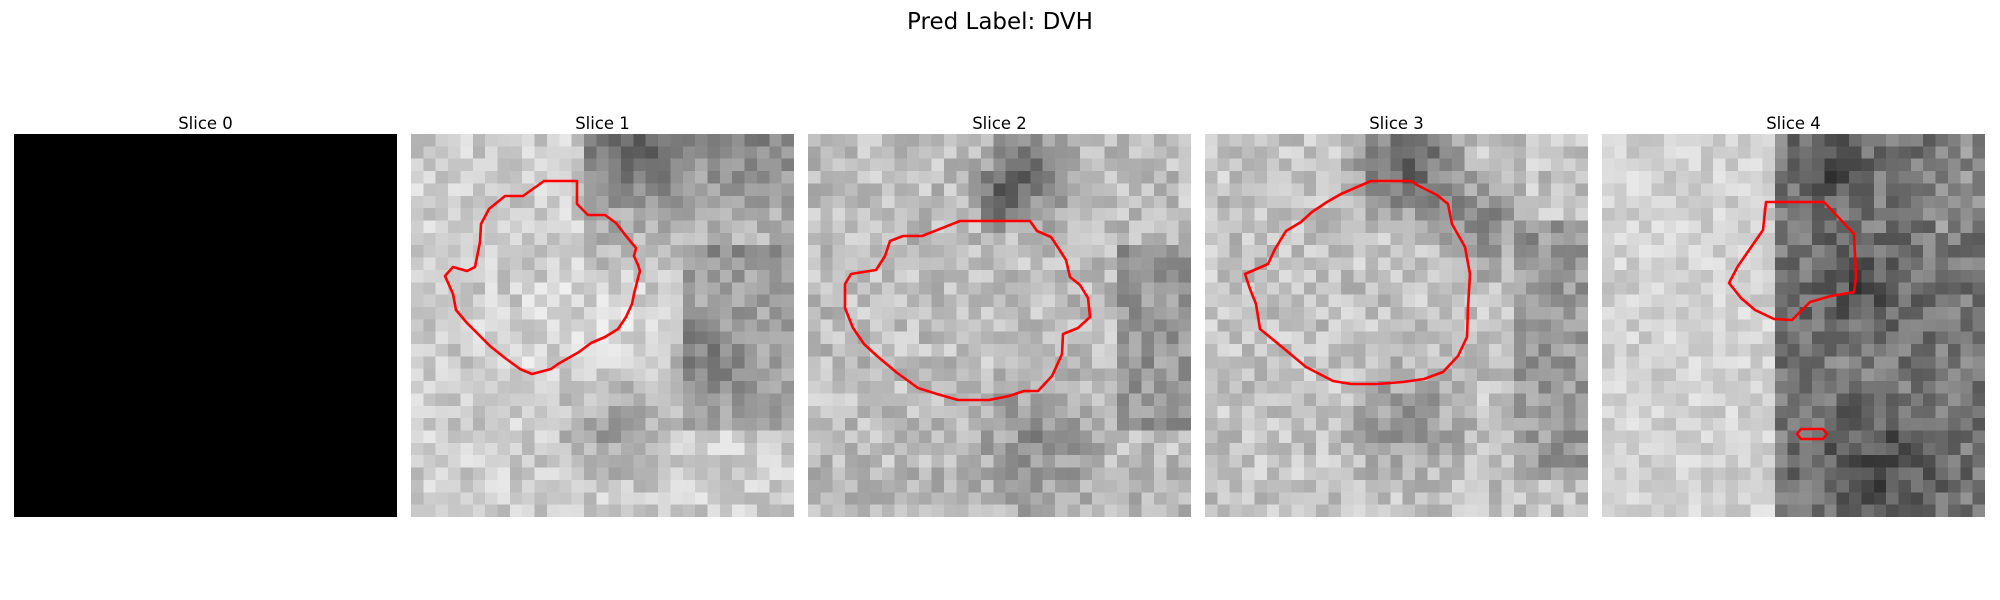 The height and width of the screenshot is (600, 2000). I want to click on contour-line-small, so click(1812, 434).